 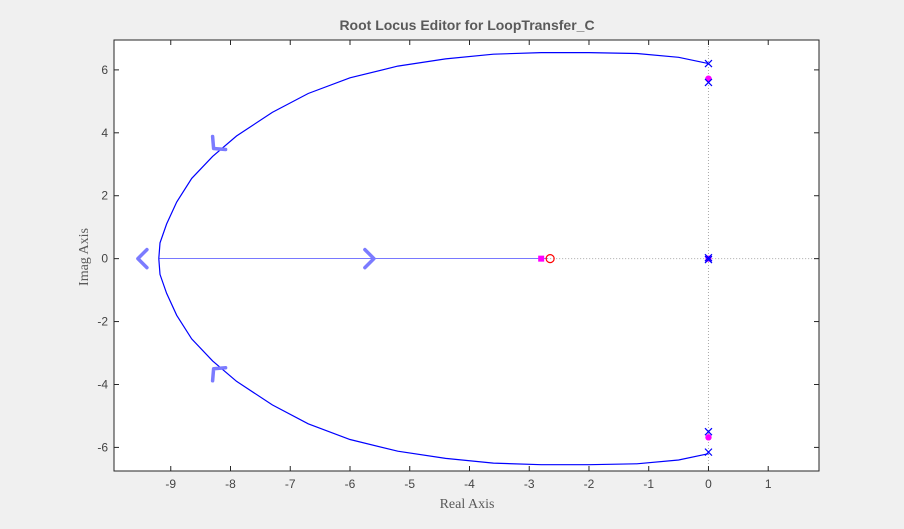 What do you see at coordinates (230, 484) in the screenshot?
I see `x-tick-label: -8` at bounding box center [230, 484].